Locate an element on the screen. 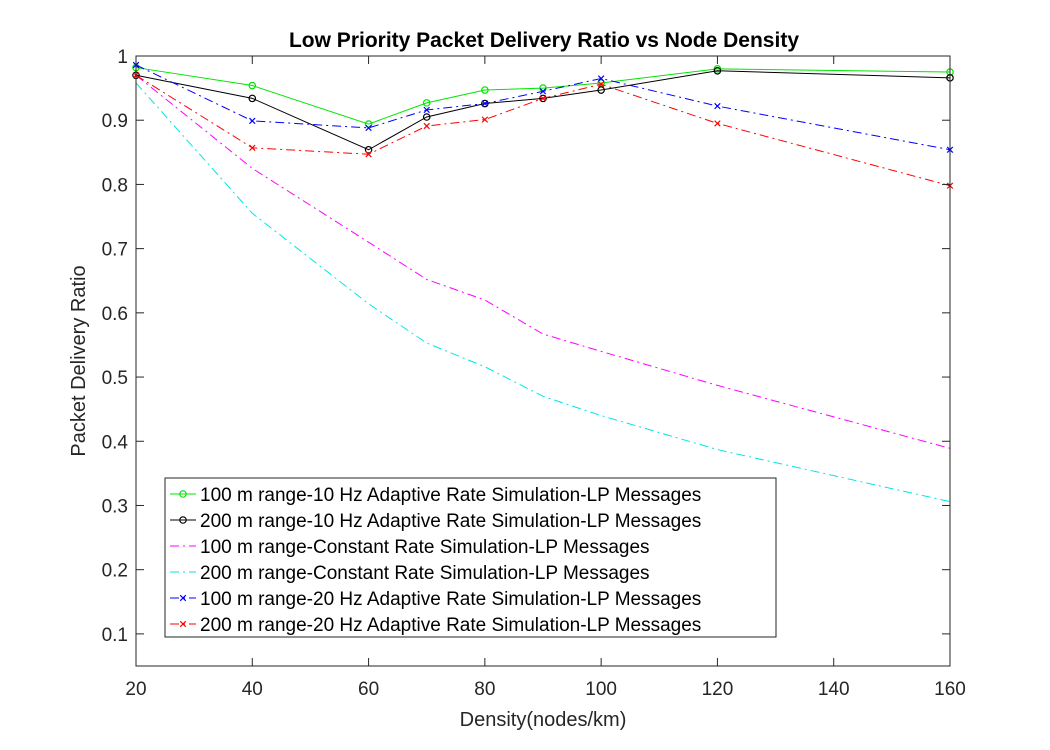  y-tick-label: 0.1 is located at coordinates (115, 635).